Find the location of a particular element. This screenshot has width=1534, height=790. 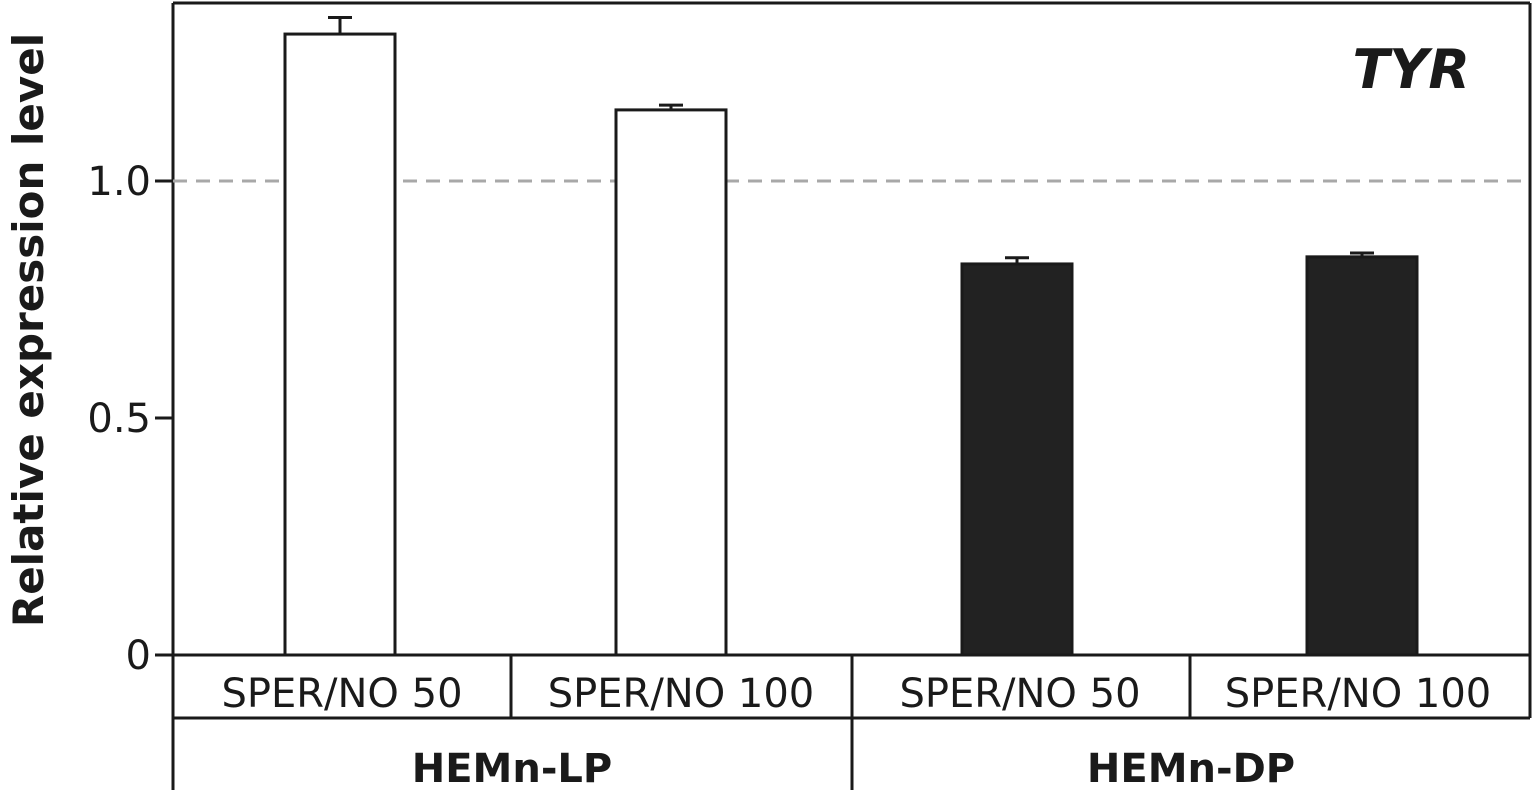

y-tick-label: 0.5 is located at coordinates (119, 419).